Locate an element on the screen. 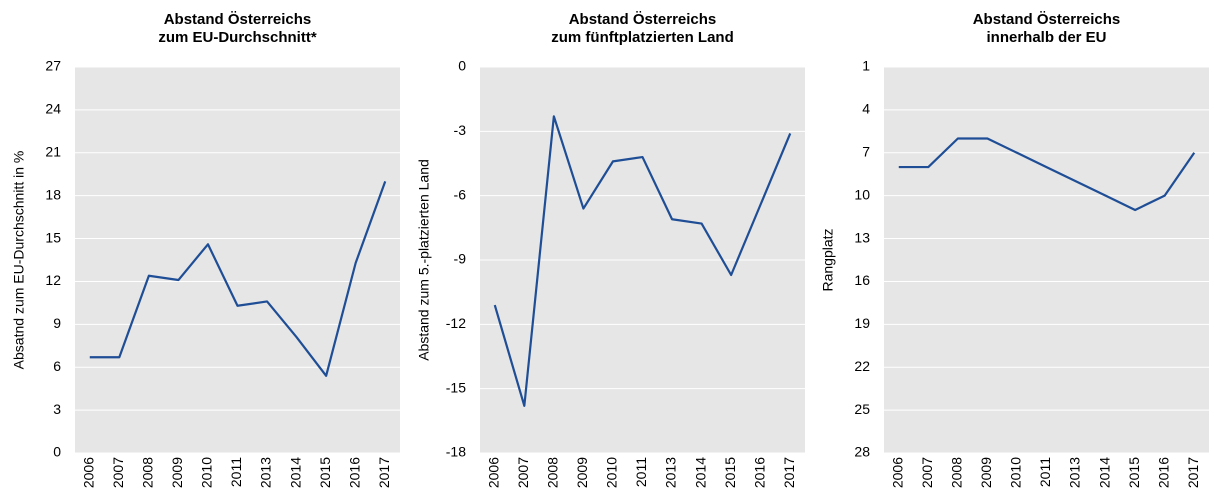 This screenshot has height=499, width=1214. y-axis-label: Rangplatz is located at coordinates (828, 259).